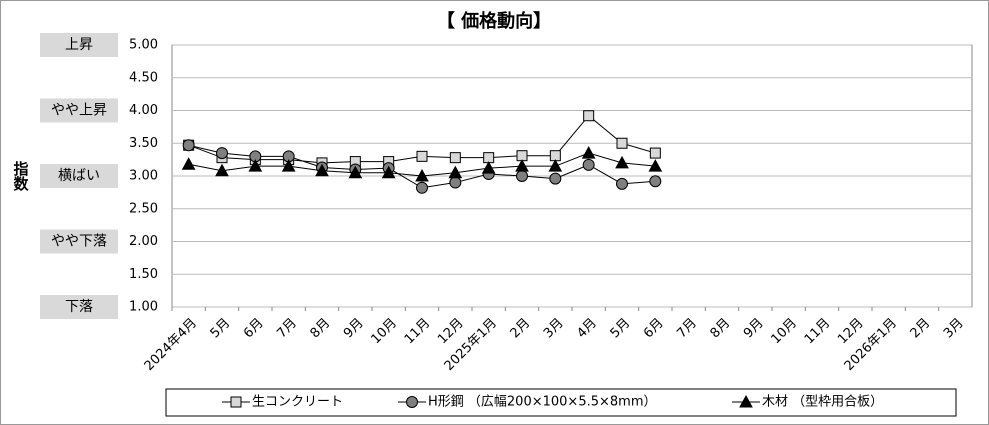 This screenshot has width=989, height=425. What do you see at coordinates (297, 402) in the screenshot?
I see `legend-label: 生コンクリート` at bounding box center [297, 402].